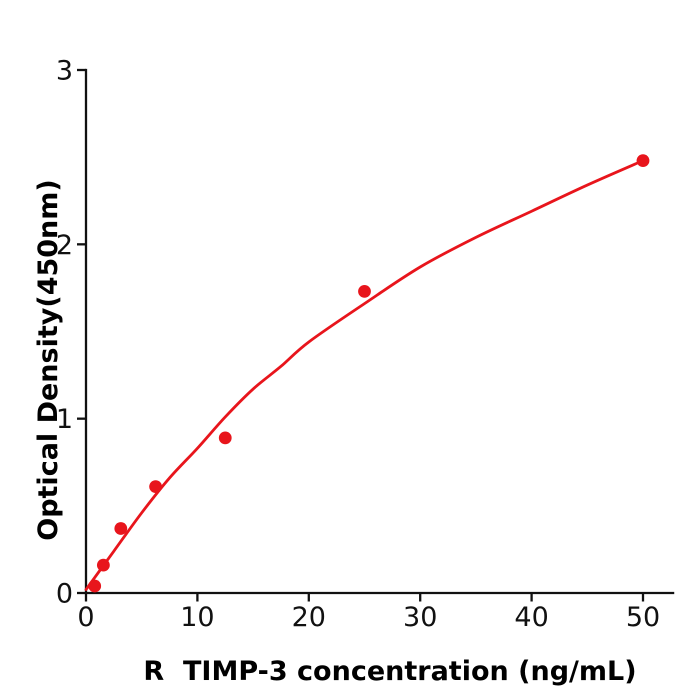 This screenshot has width=700, height=700. What do you see at coordinates (389, 671) in the screenshot?
I see `x-axis-title: R TIMP-3 concentration (ng/mL)` at bounding box center [389, 671].